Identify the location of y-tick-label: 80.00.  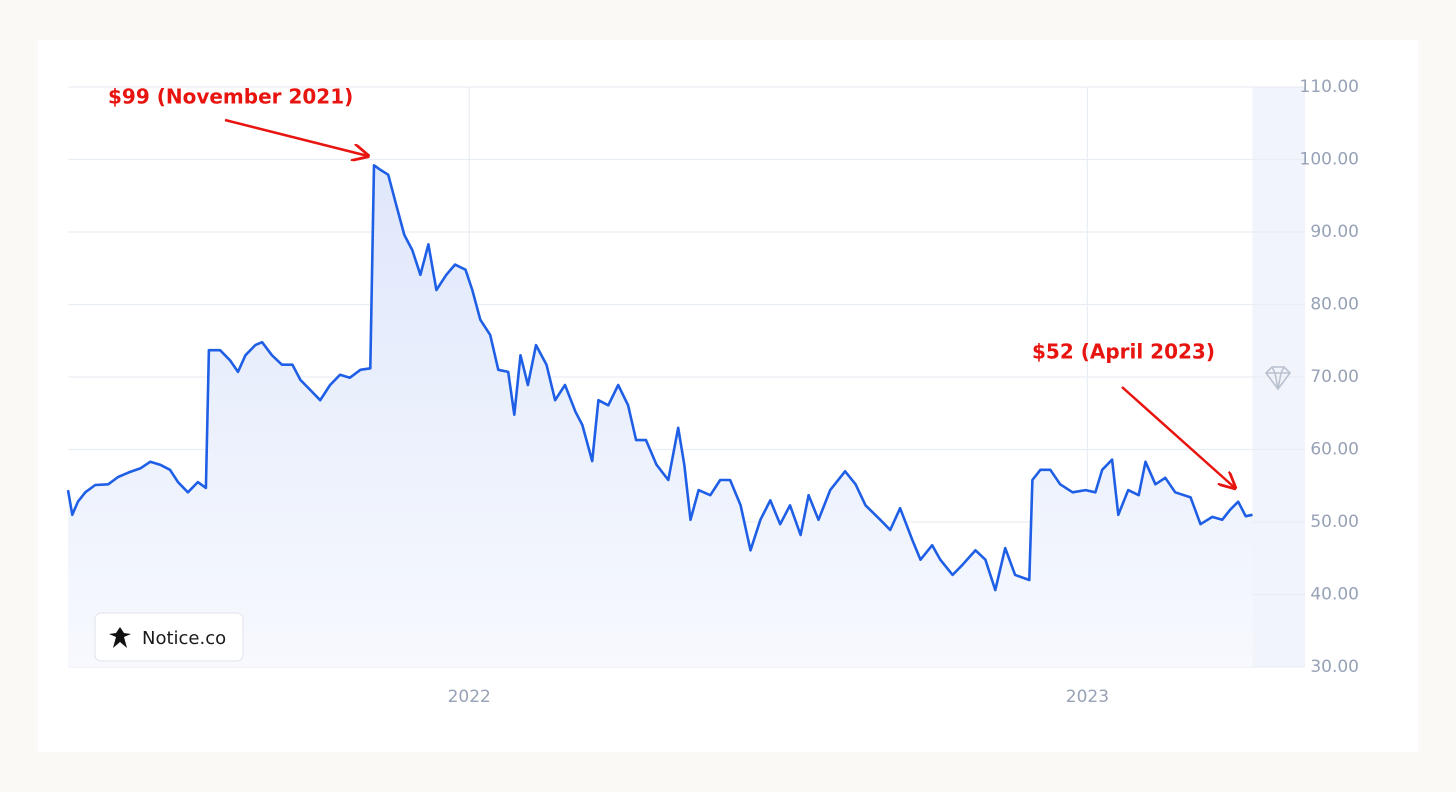
(1334, 305).